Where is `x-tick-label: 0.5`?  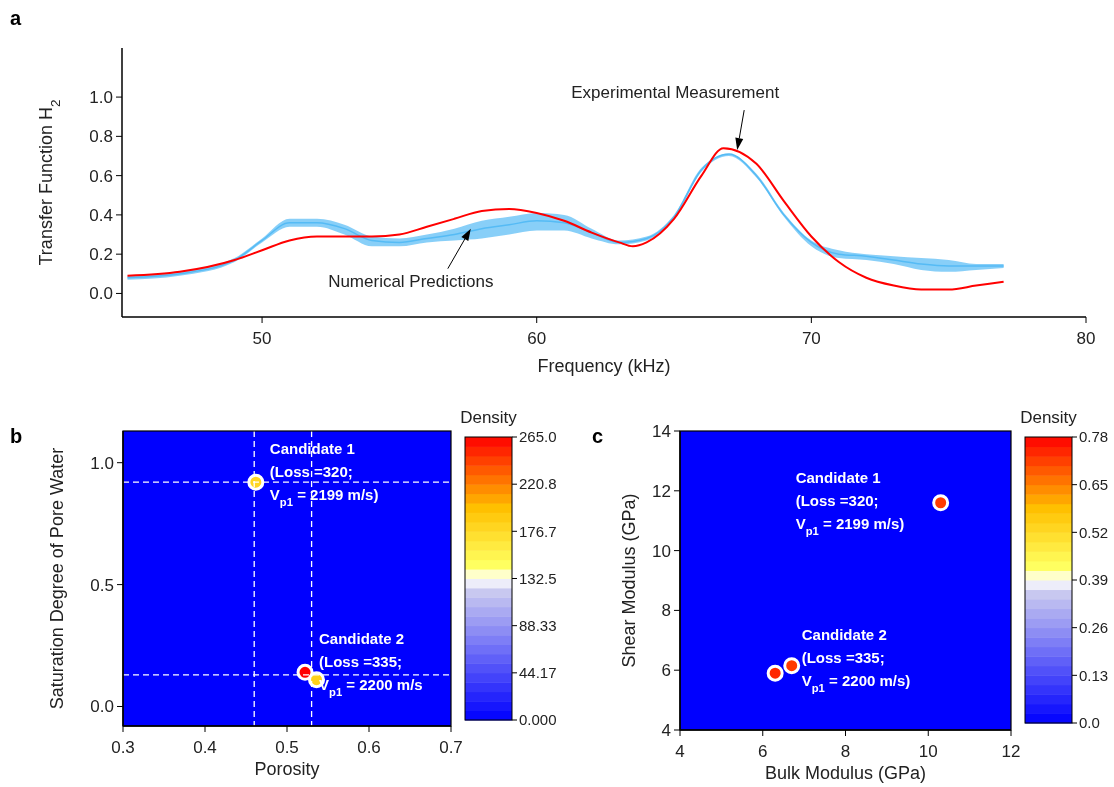 x-tick-label: 0.5 is located at coordinates (287, 747).